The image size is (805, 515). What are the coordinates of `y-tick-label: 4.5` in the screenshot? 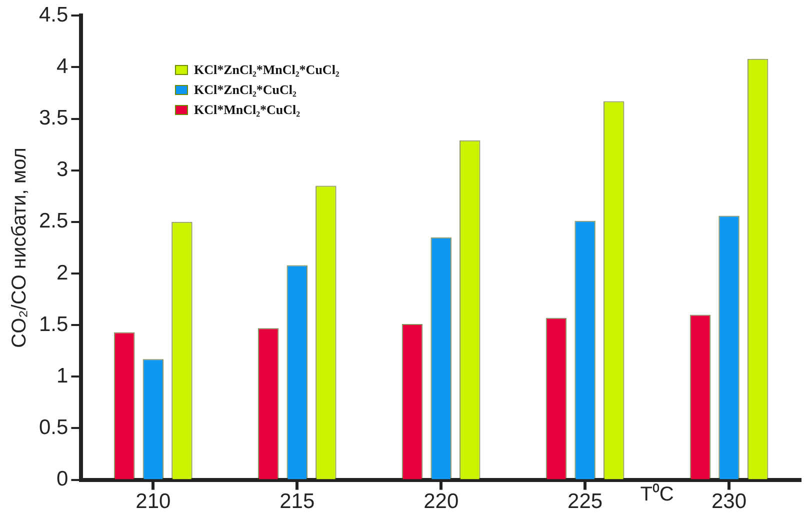 It's located at (53, 14).